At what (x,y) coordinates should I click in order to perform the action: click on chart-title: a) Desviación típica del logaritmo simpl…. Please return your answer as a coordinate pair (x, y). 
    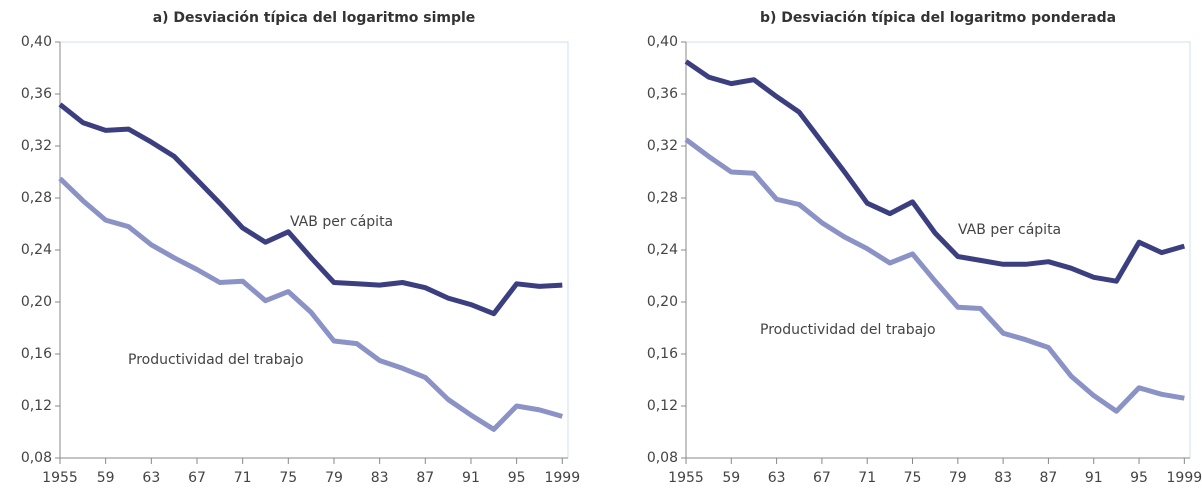
    Looking at the image, I should click on (314, 18).